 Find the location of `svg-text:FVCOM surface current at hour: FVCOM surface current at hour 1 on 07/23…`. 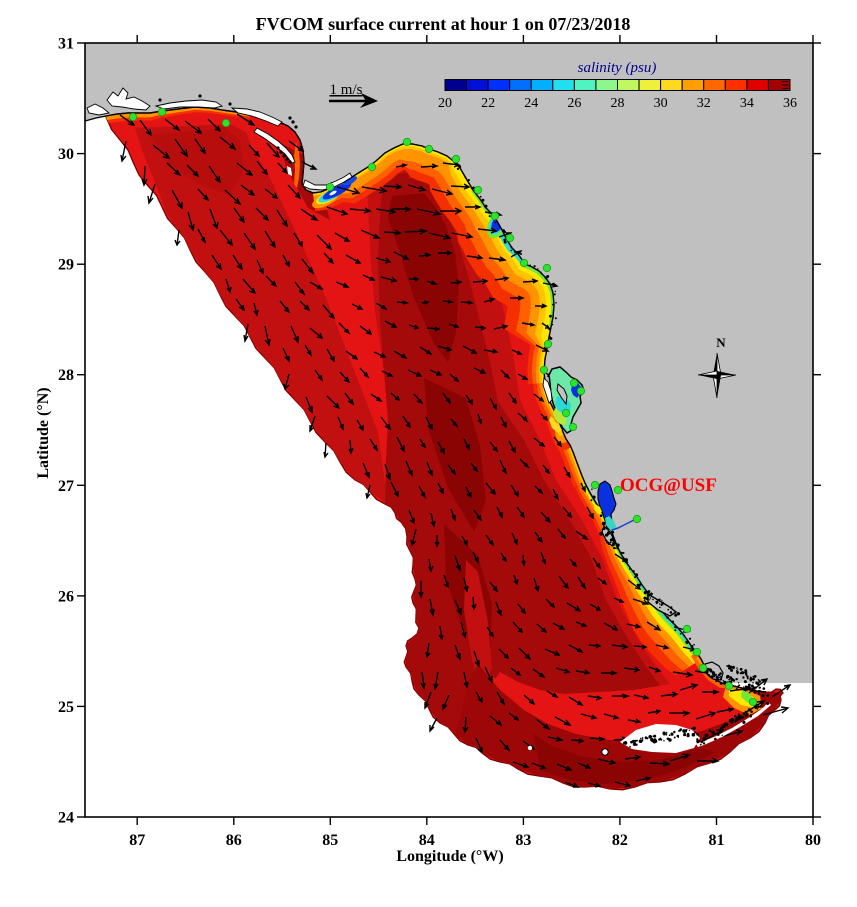

svg-text:FVCOM surface current at hour: FVCOM surface current at hour 1 on 07/23… is located at coordinates (443, 24).